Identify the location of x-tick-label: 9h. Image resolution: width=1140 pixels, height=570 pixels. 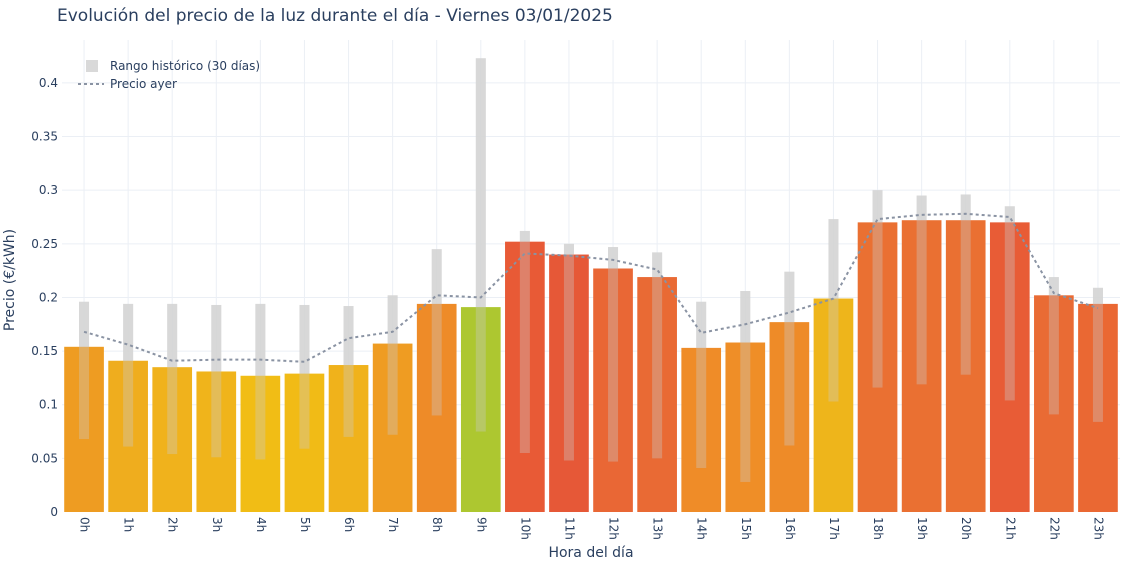
(481, 524).